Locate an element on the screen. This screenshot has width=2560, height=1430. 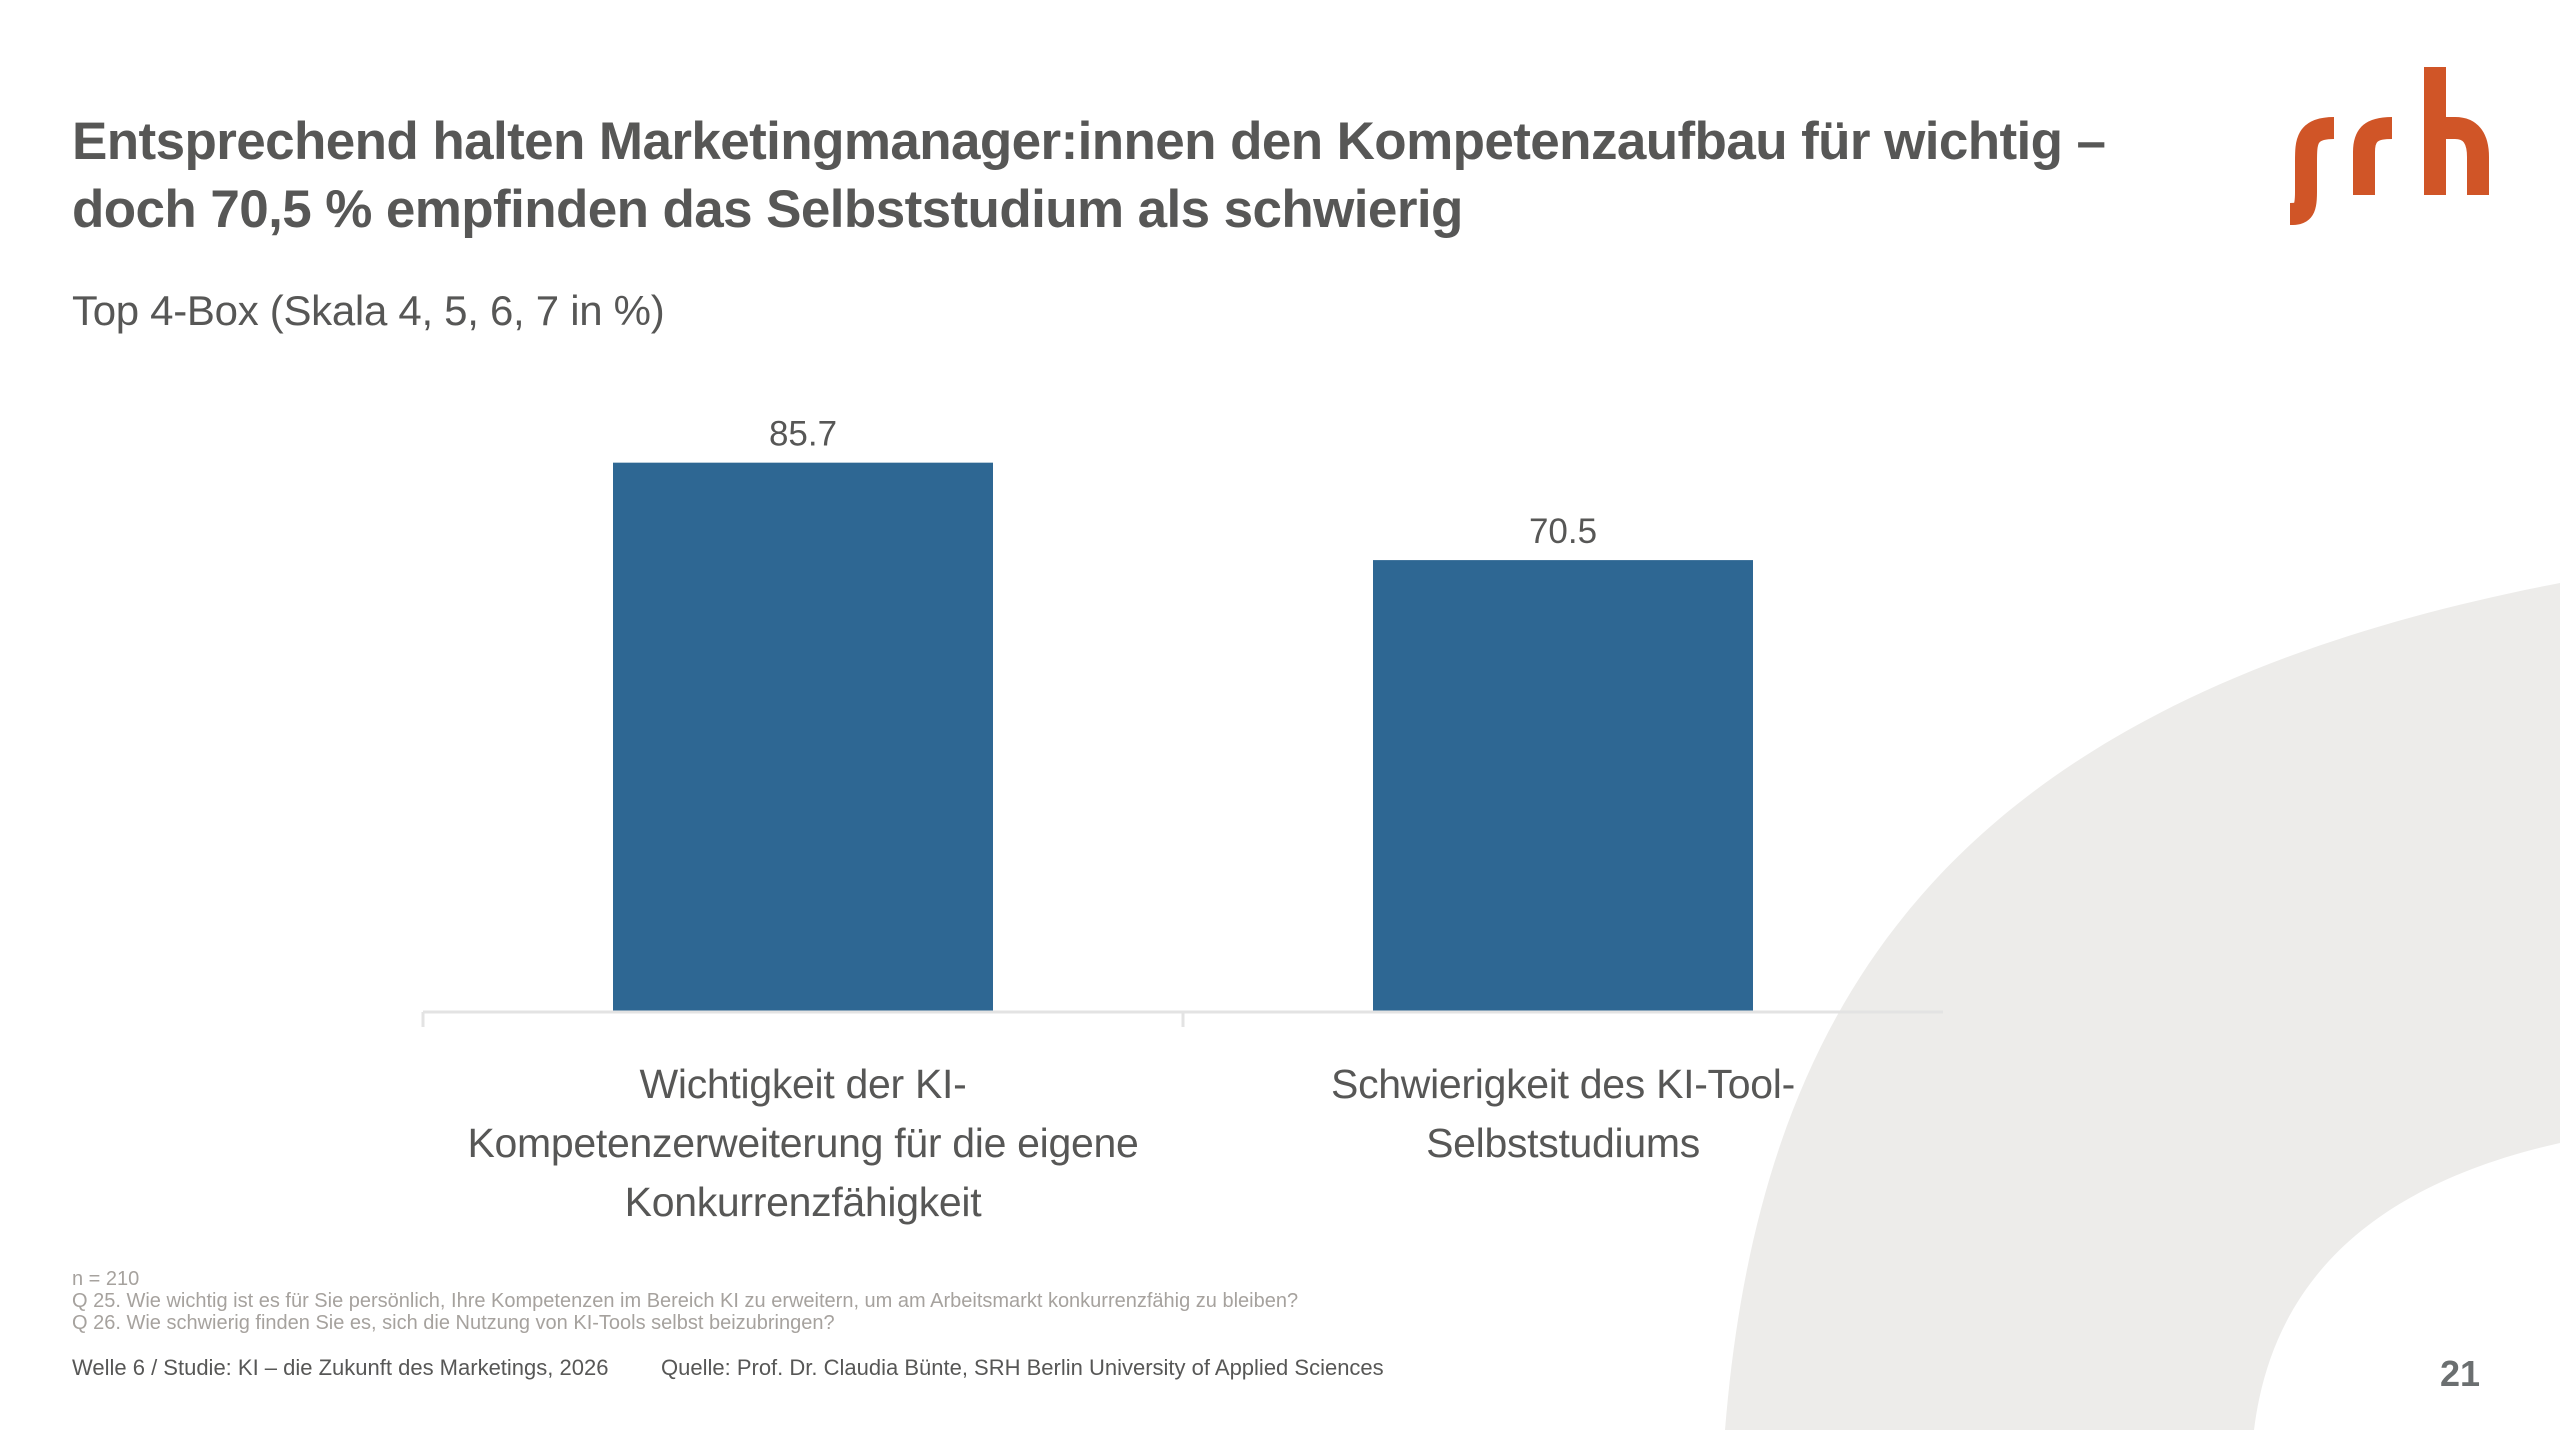
category-label-line: Konkurrenzfähigkeit is located at coordinates (803, 1202).